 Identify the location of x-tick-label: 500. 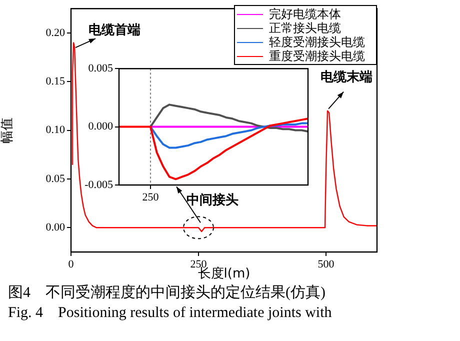
(326, 264).